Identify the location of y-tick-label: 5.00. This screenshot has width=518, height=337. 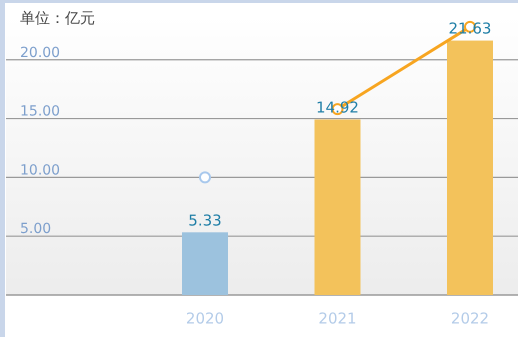
(36, 229).